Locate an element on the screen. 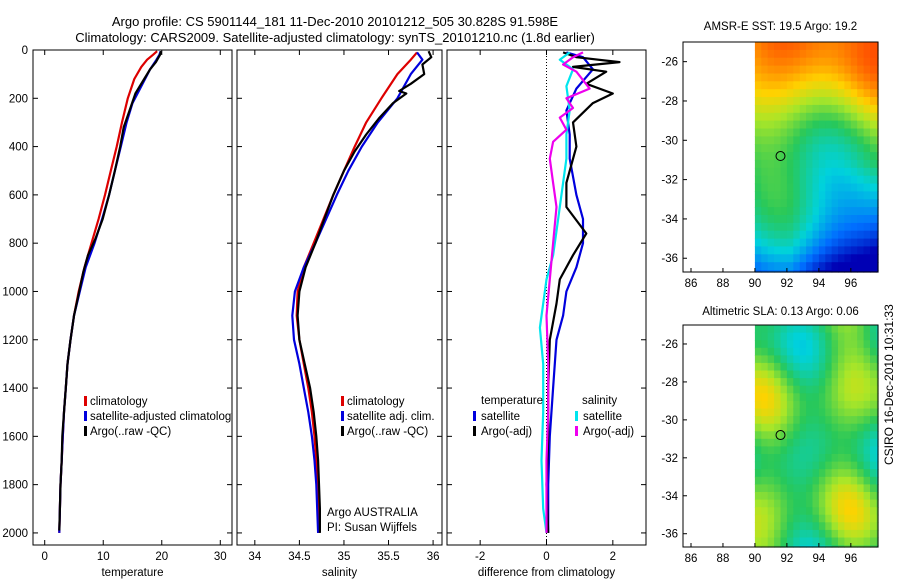 The width and height of the screenshot is (900, 580). x-tick-label: 92 is located at coordinates (786, 284).